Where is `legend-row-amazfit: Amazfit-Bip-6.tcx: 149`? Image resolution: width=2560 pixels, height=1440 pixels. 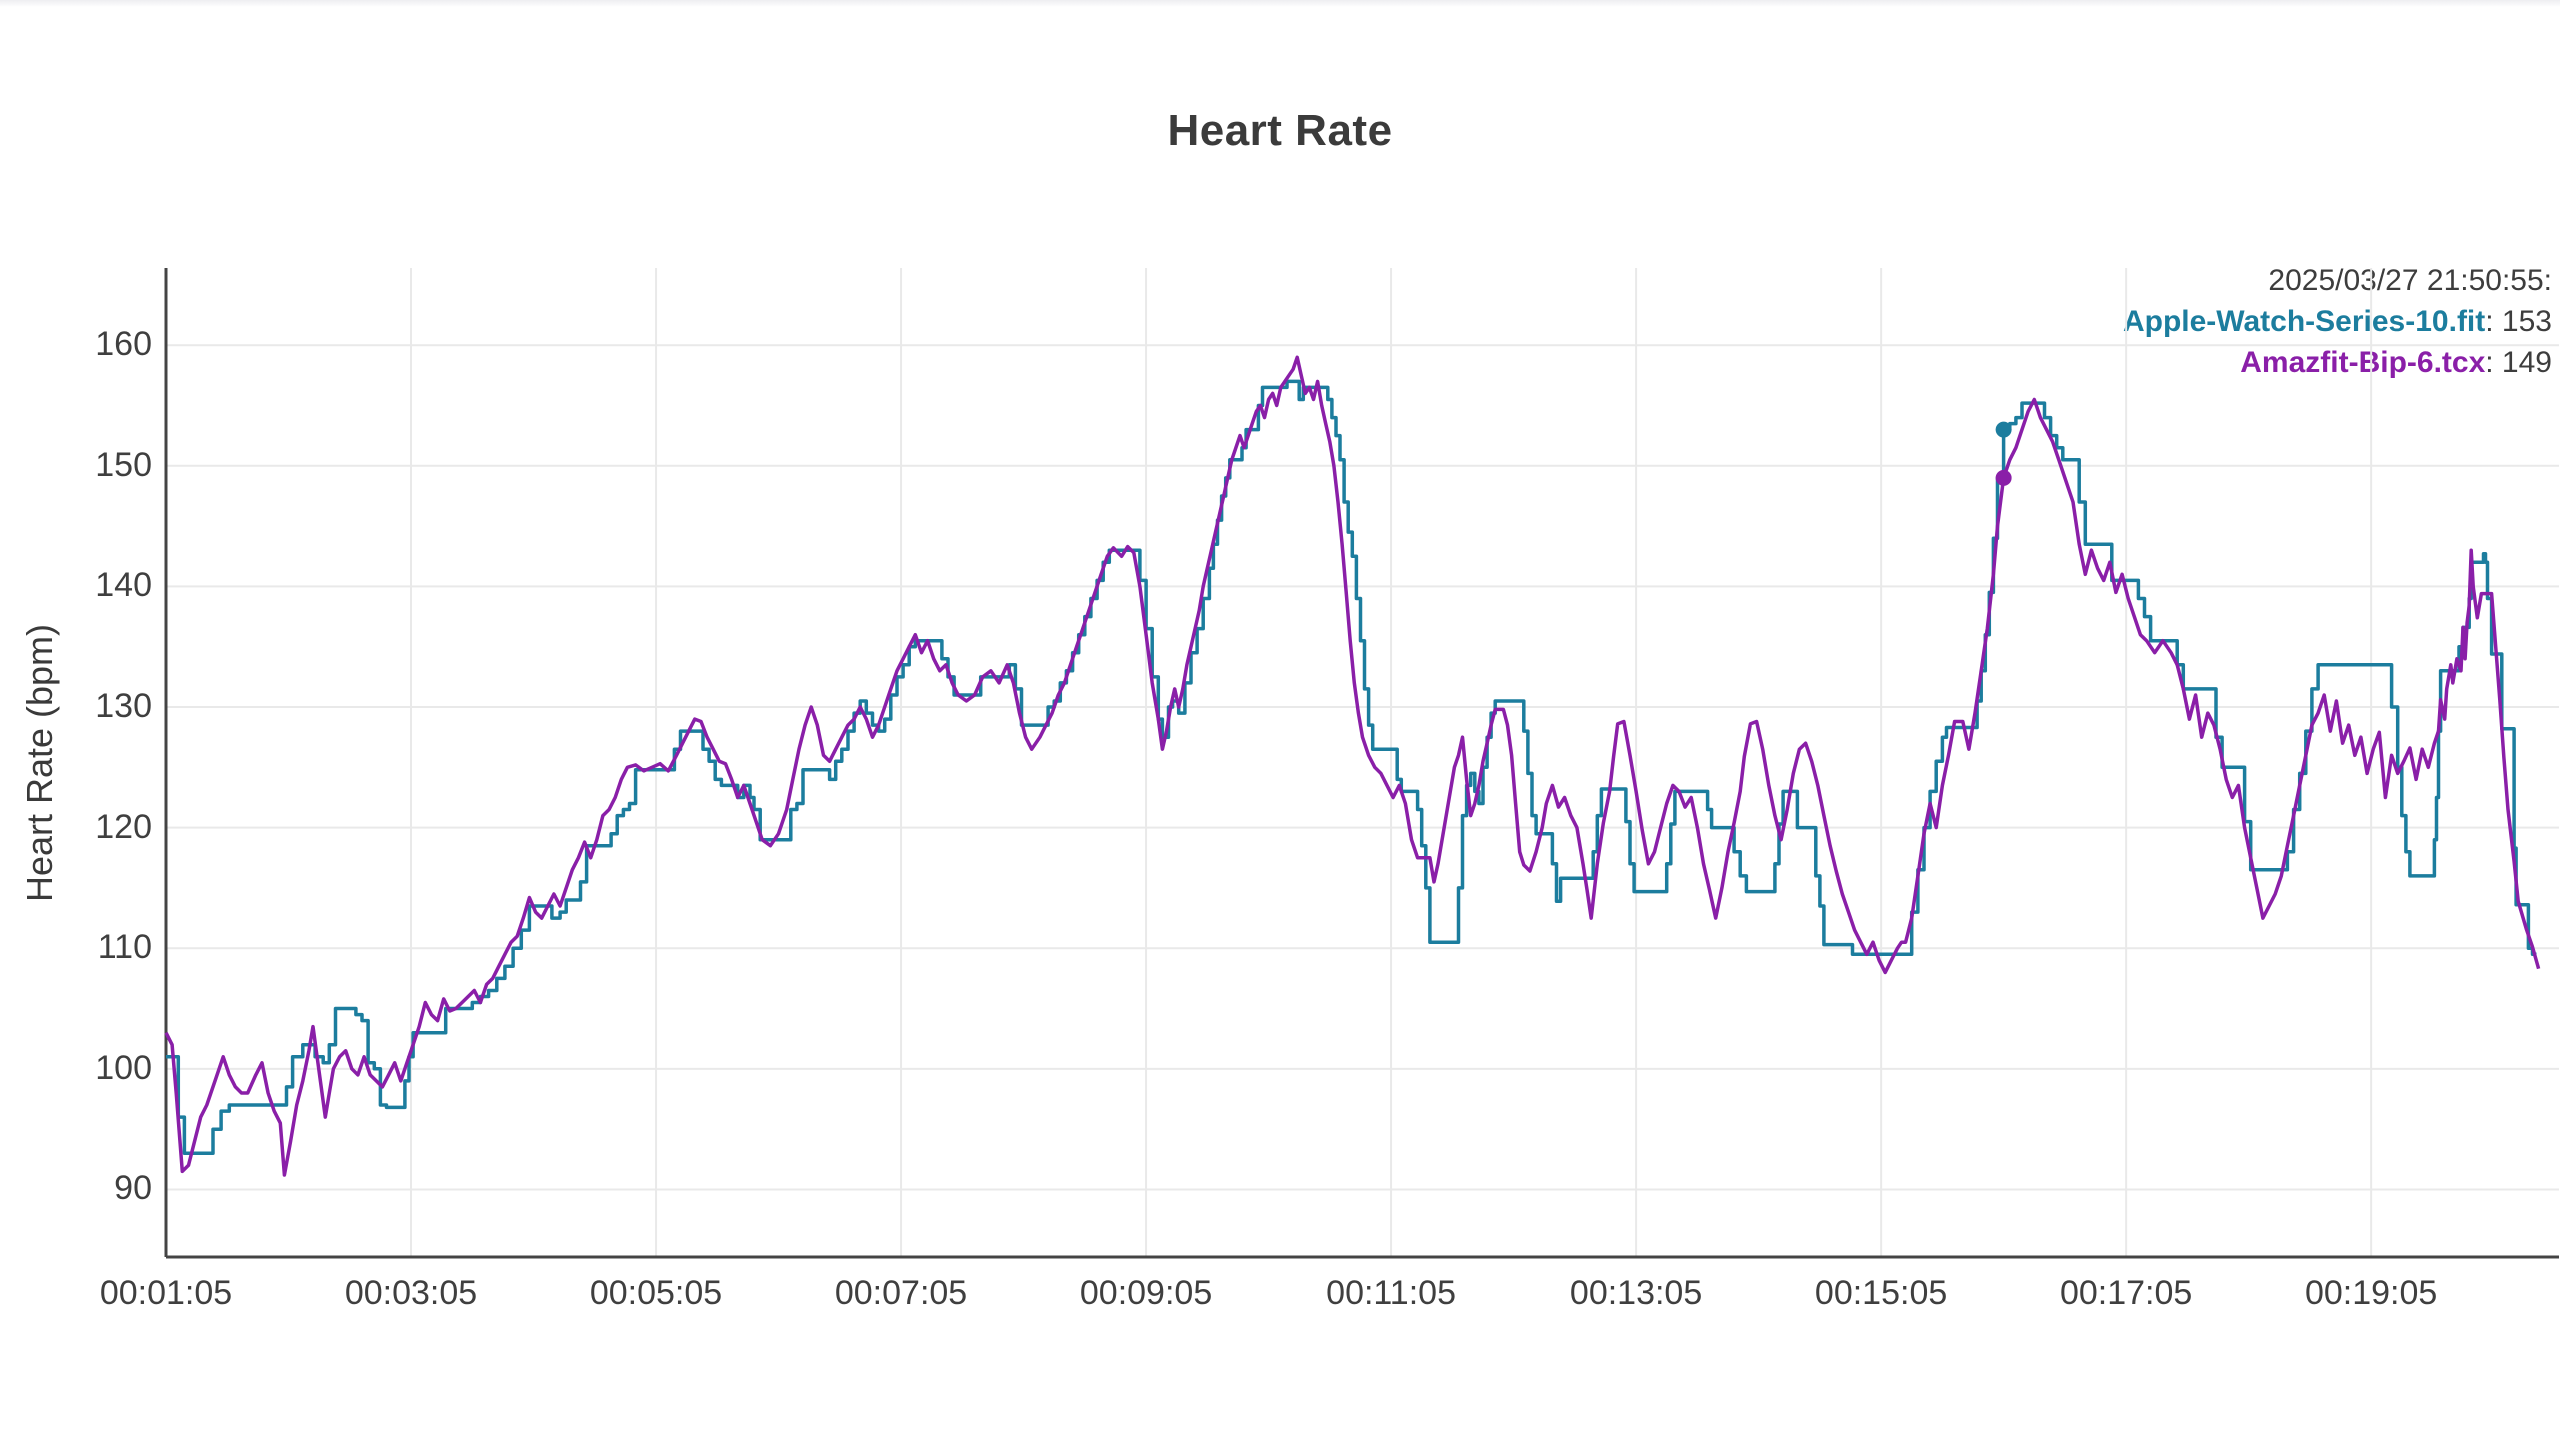
legend-row-amazfit: Amazfit-Bip-6.tcx: 149 is located at coordinates (2337, 362).